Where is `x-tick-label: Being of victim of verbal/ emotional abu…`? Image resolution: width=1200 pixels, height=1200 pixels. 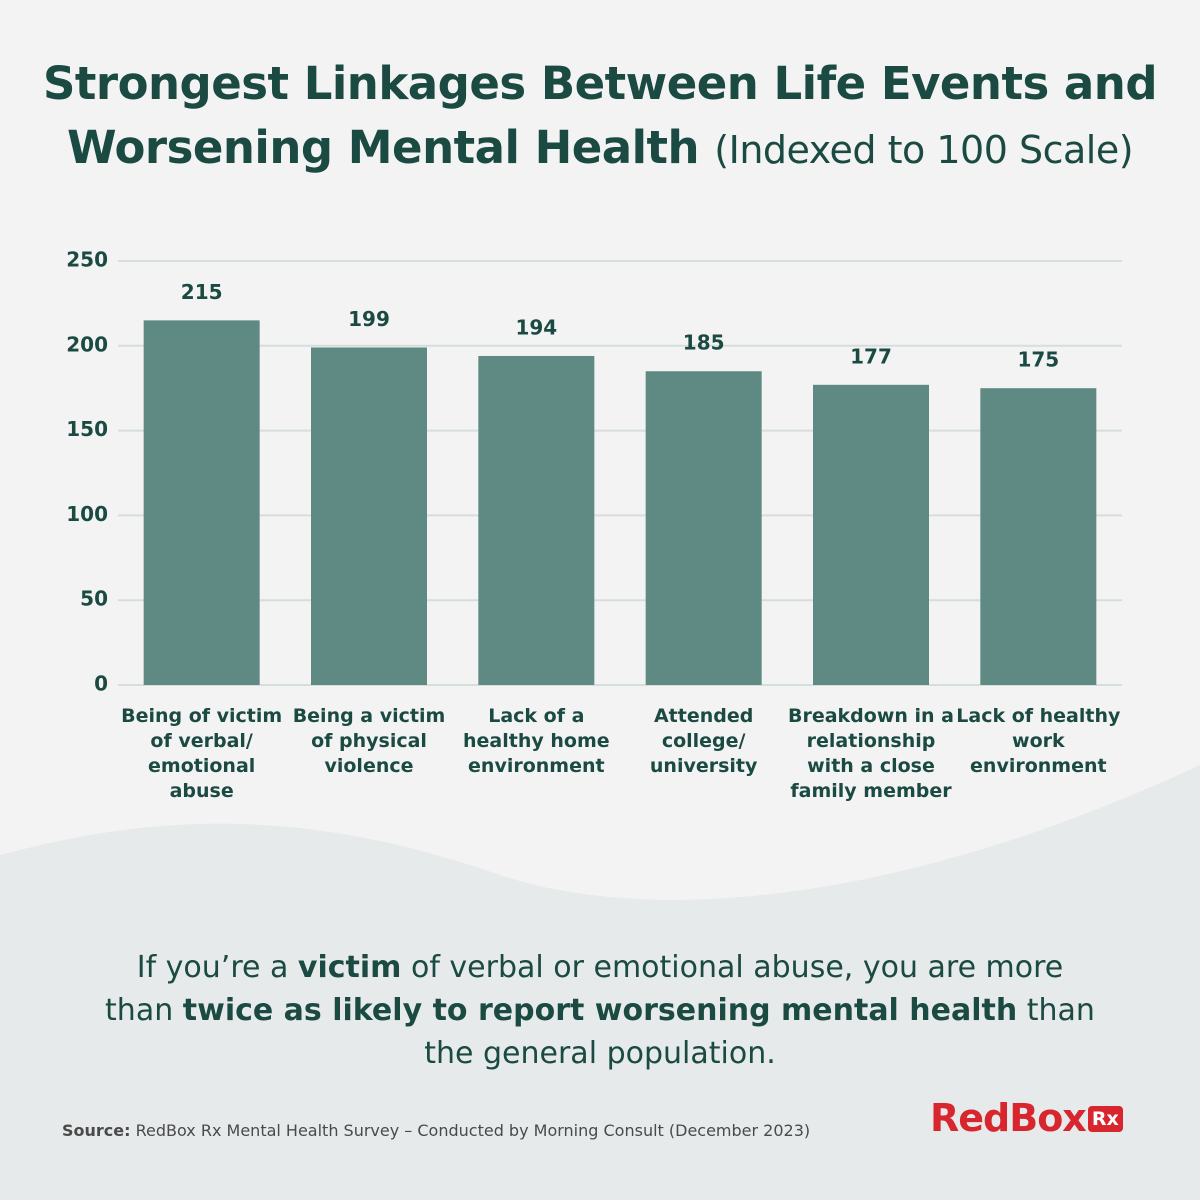 x-tick-label: Being of victim of verbal/ emotional abu… is located at coordinates (202, 753).